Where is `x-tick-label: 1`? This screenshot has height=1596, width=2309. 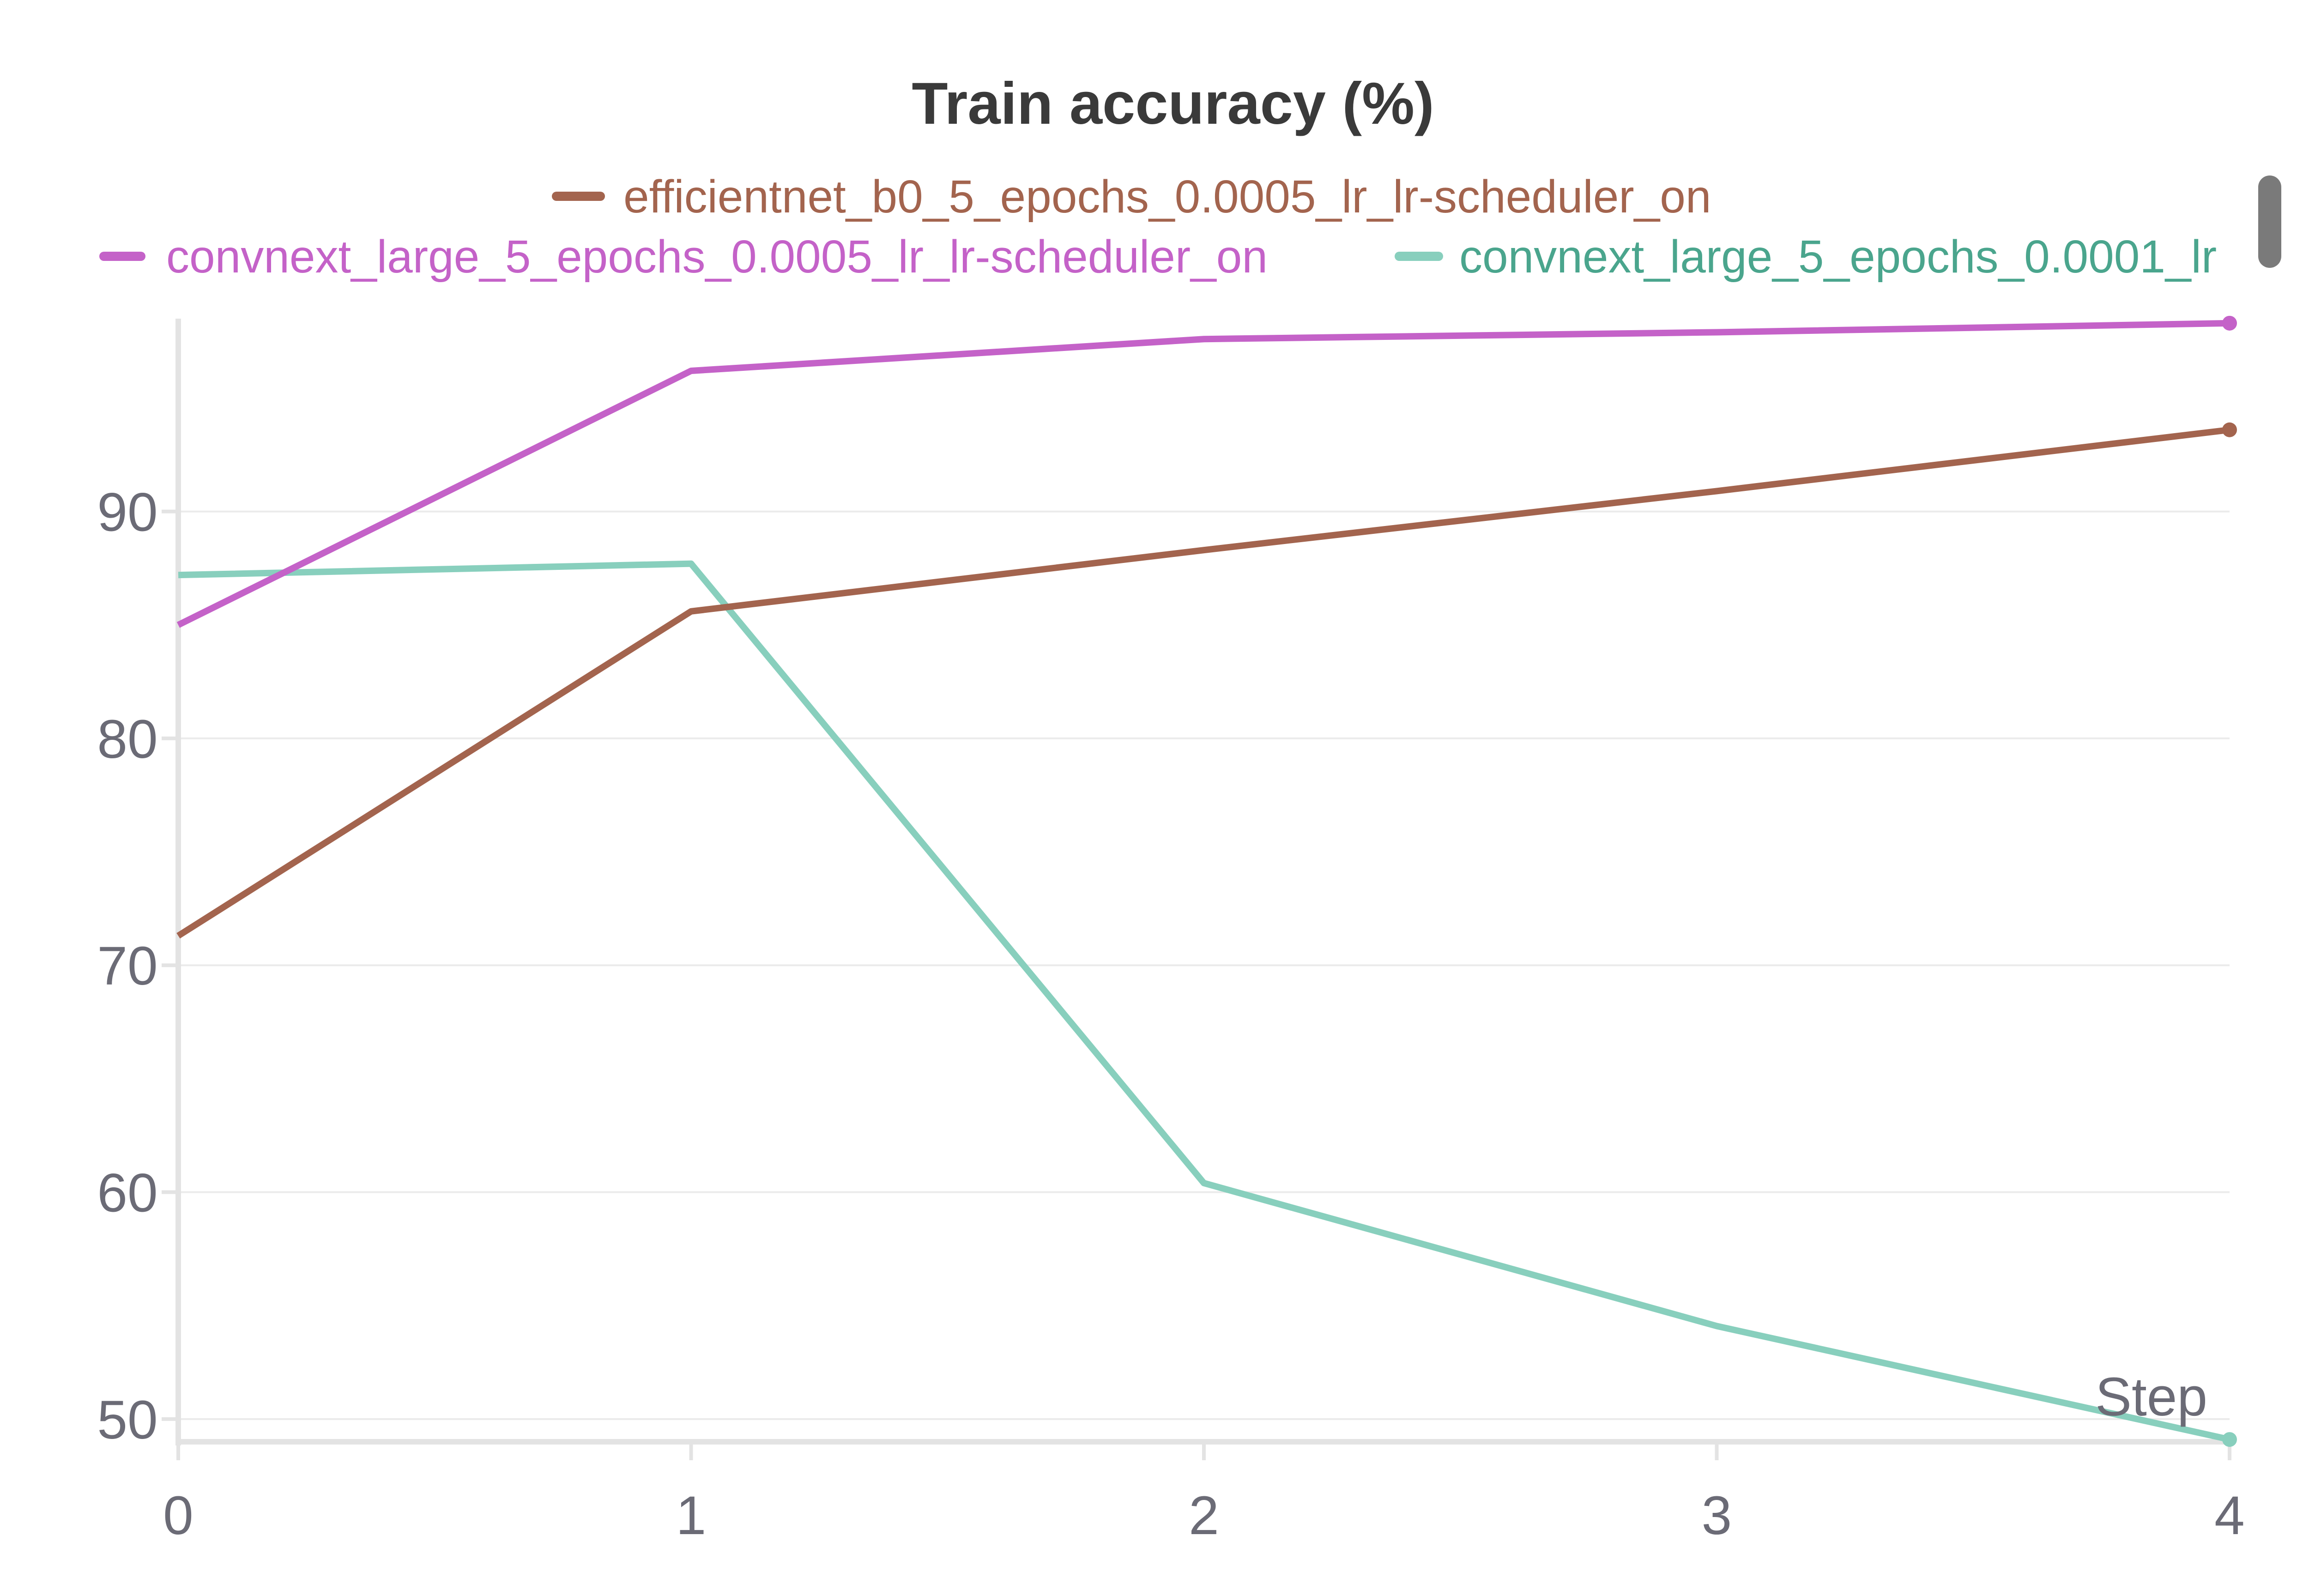
x-tick-label: 1 is located at coordinates (691, 1515).